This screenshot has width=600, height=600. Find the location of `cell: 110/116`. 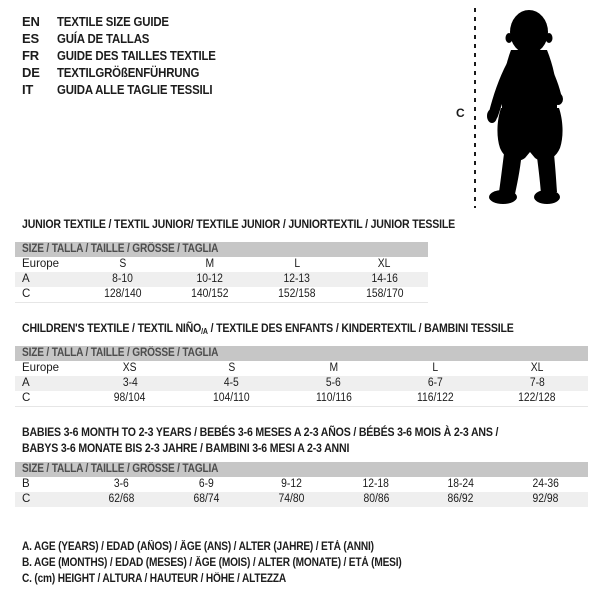

cell: 110/116 is located at coordinates (333, 398).